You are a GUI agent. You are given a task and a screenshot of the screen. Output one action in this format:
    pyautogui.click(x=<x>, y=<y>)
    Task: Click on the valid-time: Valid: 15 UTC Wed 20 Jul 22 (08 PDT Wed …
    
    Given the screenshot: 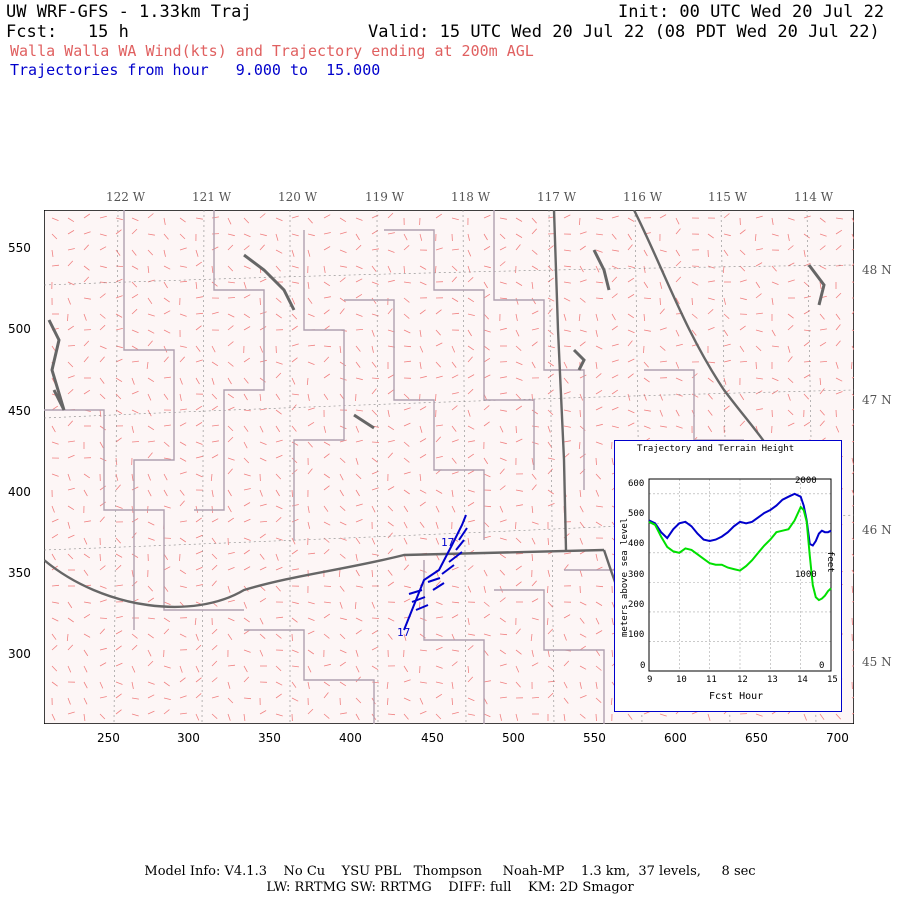 What is the action you would take?
    pyautogui.click(x=624, y=32)
    